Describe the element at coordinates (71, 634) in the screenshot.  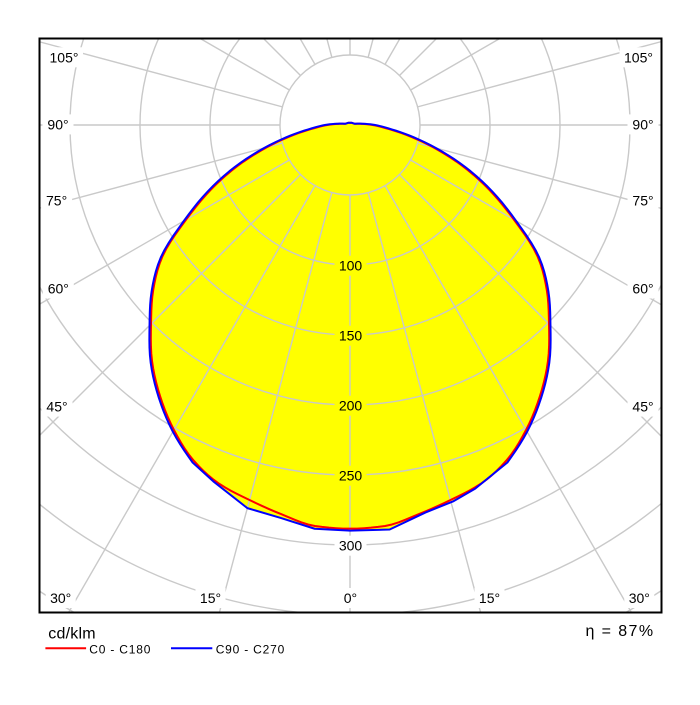
I see `svg-text: cd/klm` at that location.